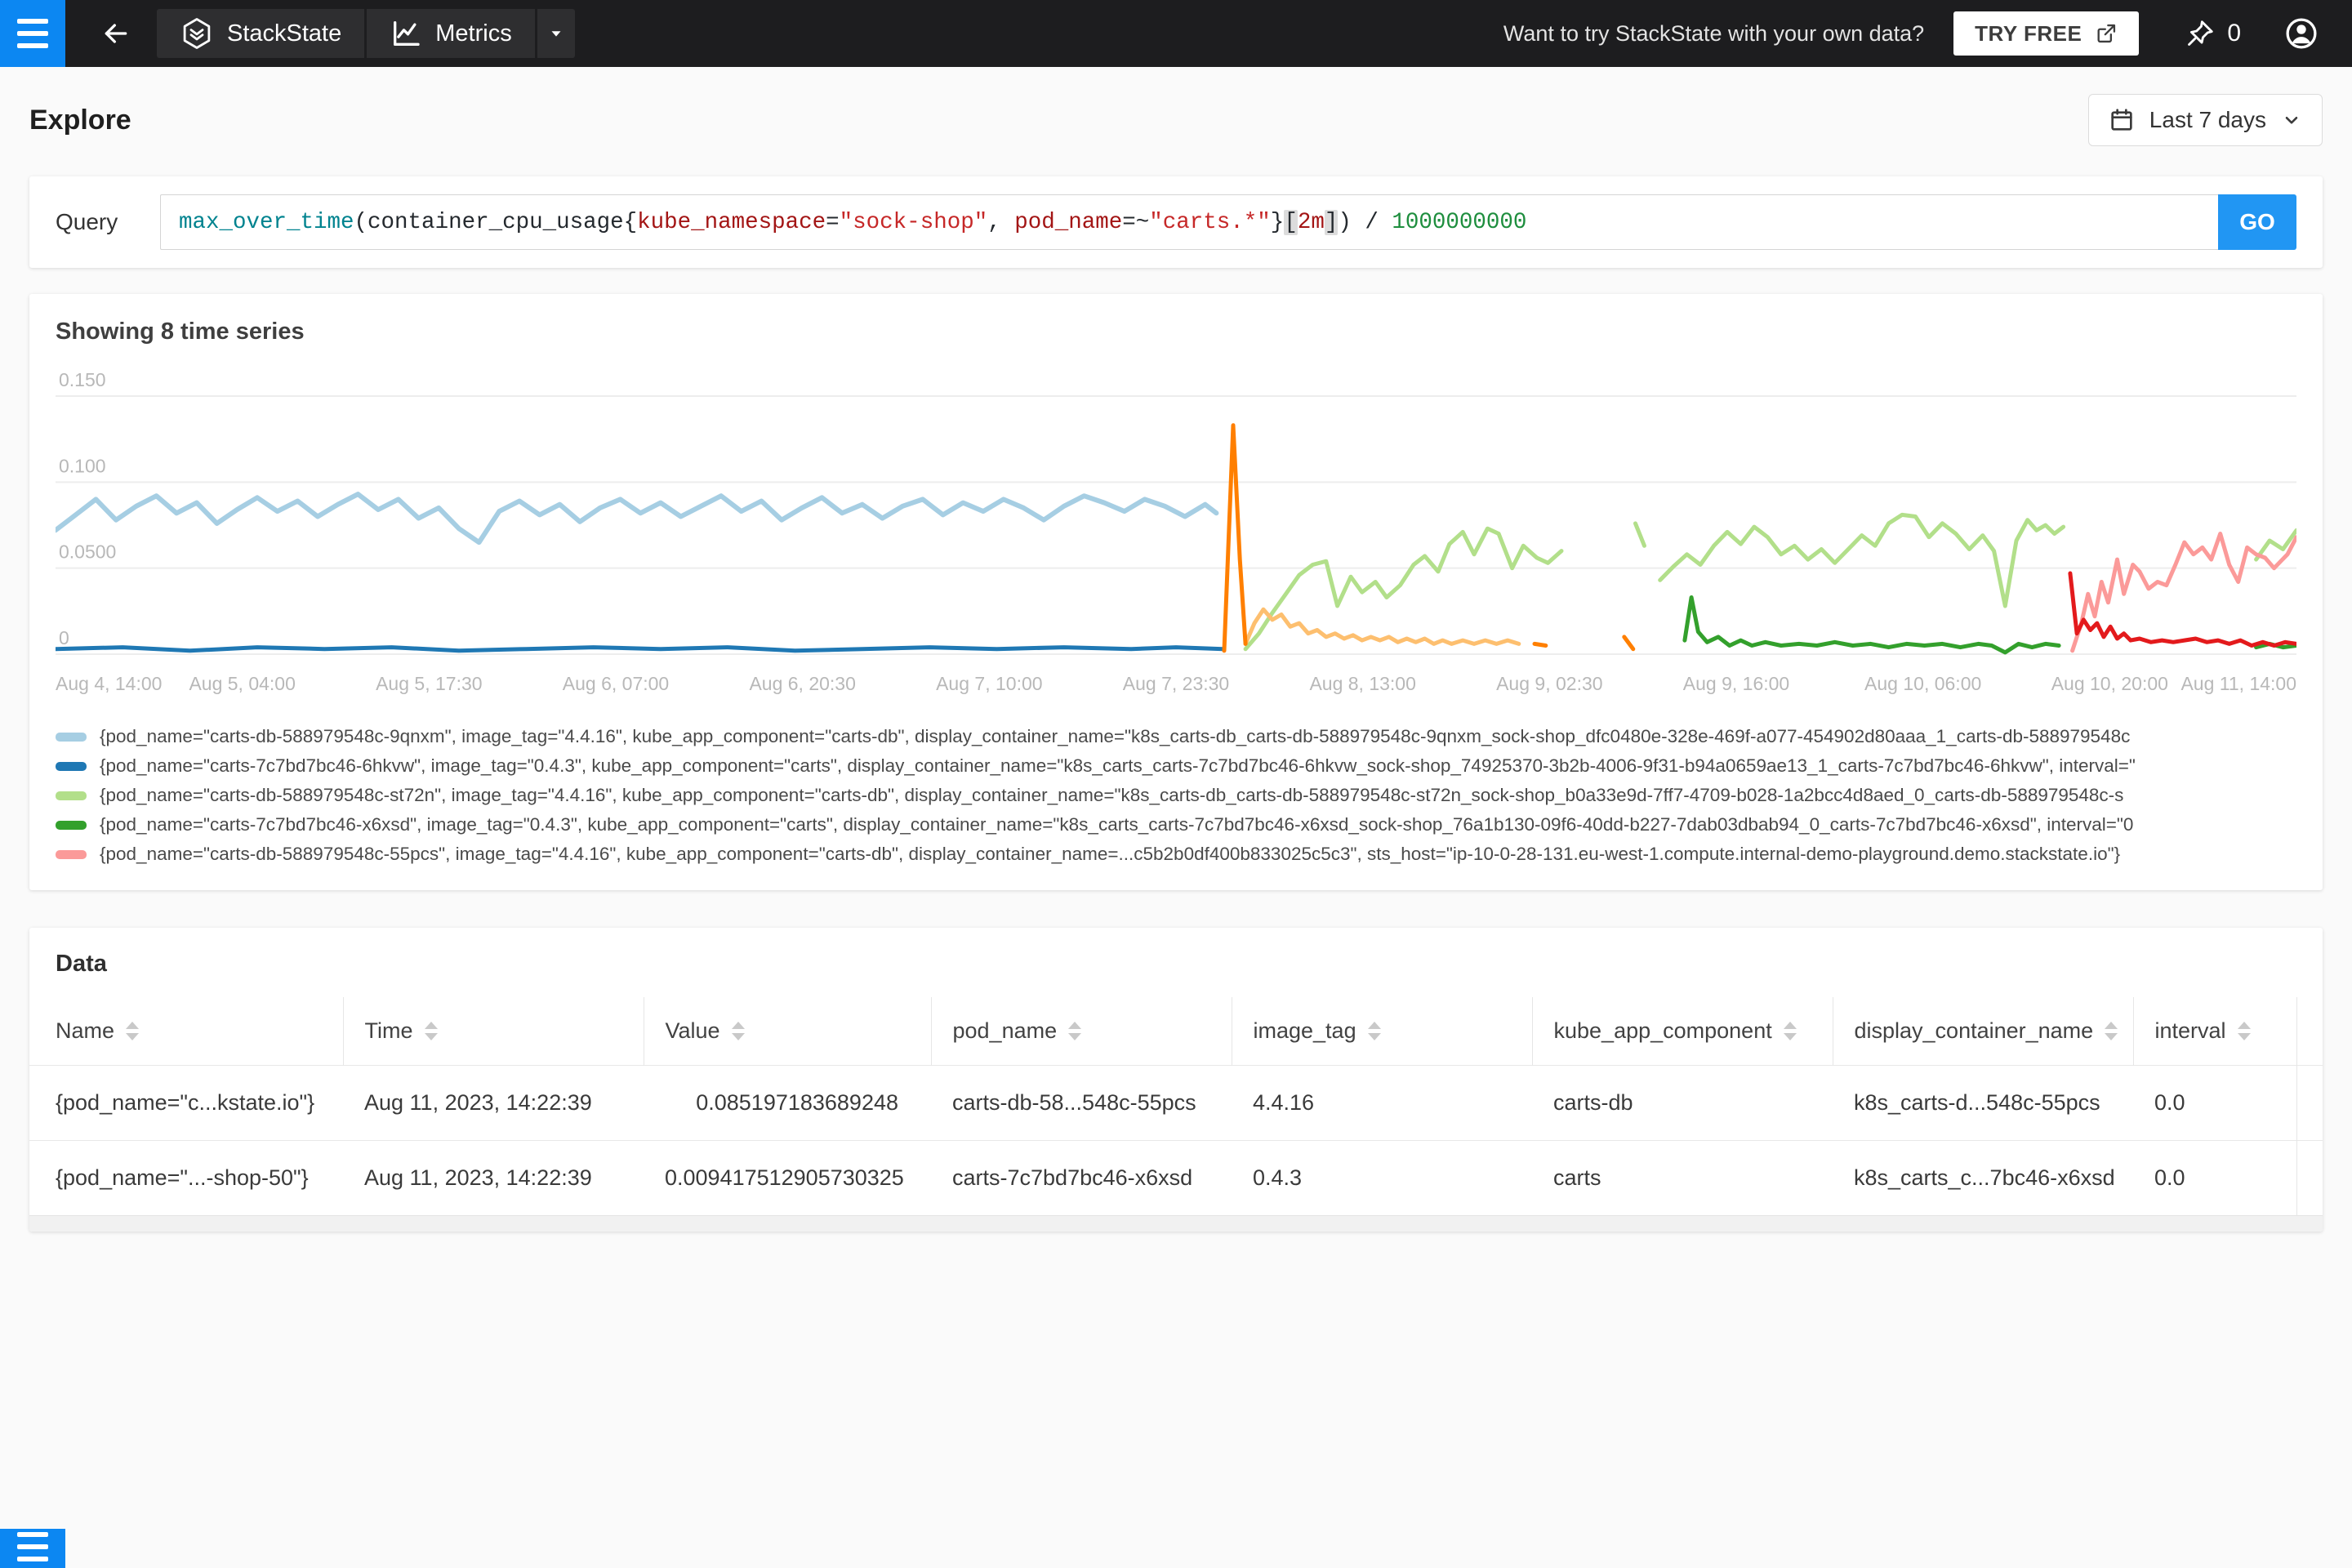 The image size is (2352, 1568). I want to click on query-token: (container_cpu_usage{, so click(496, 222).